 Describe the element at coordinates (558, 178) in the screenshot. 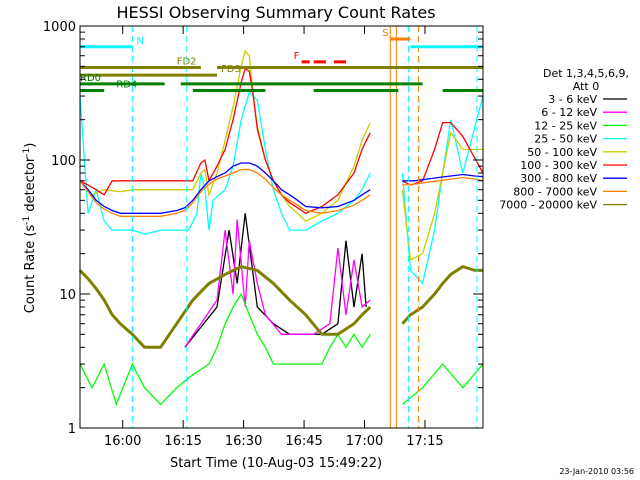

I see `legend-label-6: 300 - 800 keV` at that location.